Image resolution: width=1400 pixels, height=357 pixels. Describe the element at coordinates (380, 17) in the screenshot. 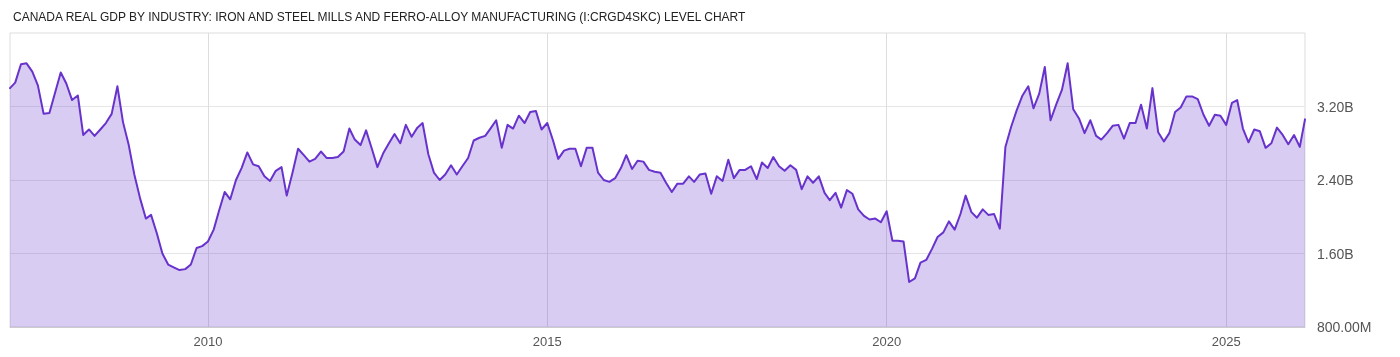

I see `chart-title: CANADA REAL GDP BY INDUSTRY: IRON AND STEEL MILLS AND FERRO-ALLOY MANUFACTURING (I:CRGD4SKC) LEVEL CHART` at that location.